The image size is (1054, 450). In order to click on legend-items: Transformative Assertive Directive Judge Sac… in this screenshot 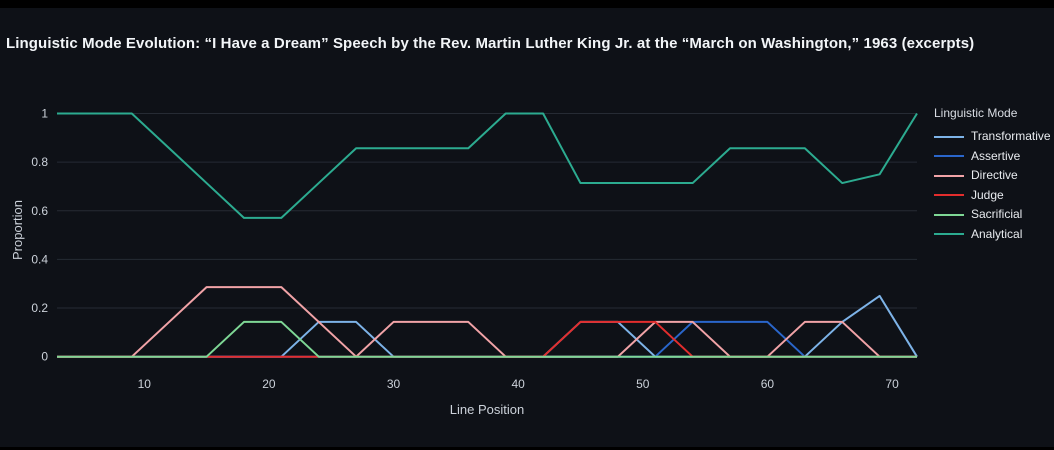, I will do `click(994, 185)`.